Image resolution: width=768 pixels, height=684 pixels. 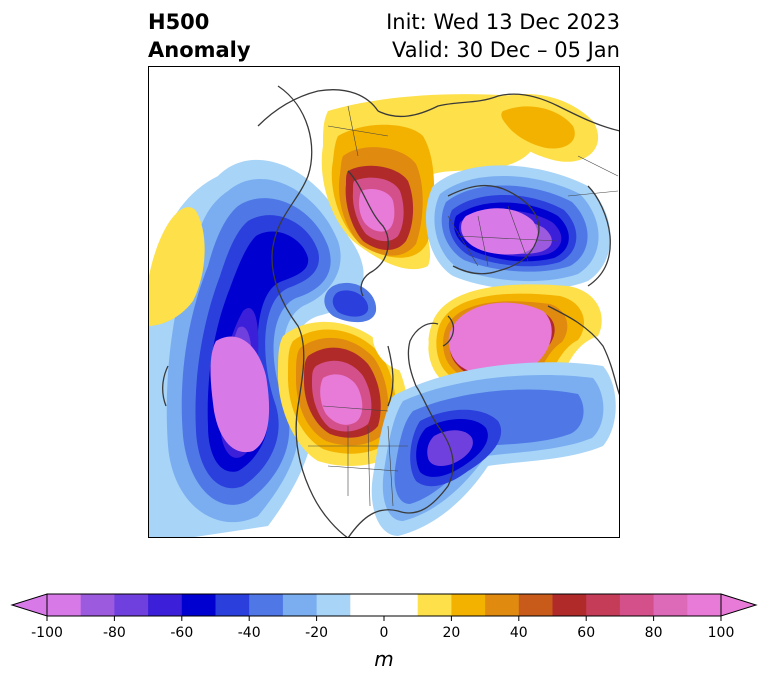 I want to click on hudson-positive-anomaly, so click(x=460, y=181).